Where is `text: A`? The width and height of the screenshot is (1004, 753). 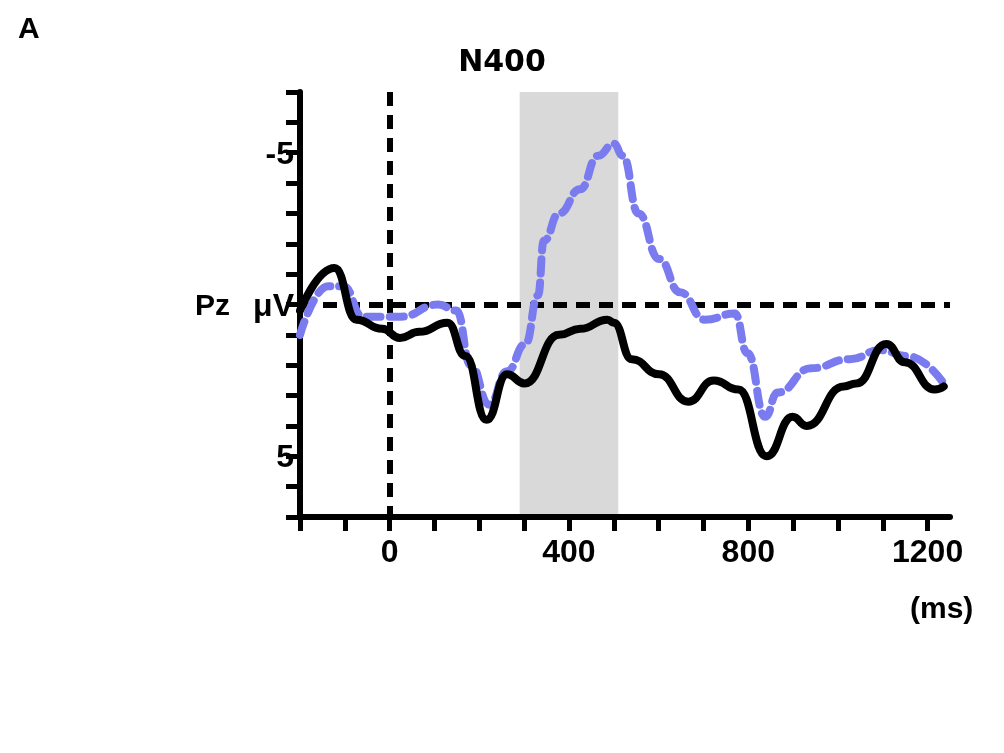 text: A is located at coordinates (29, 27).